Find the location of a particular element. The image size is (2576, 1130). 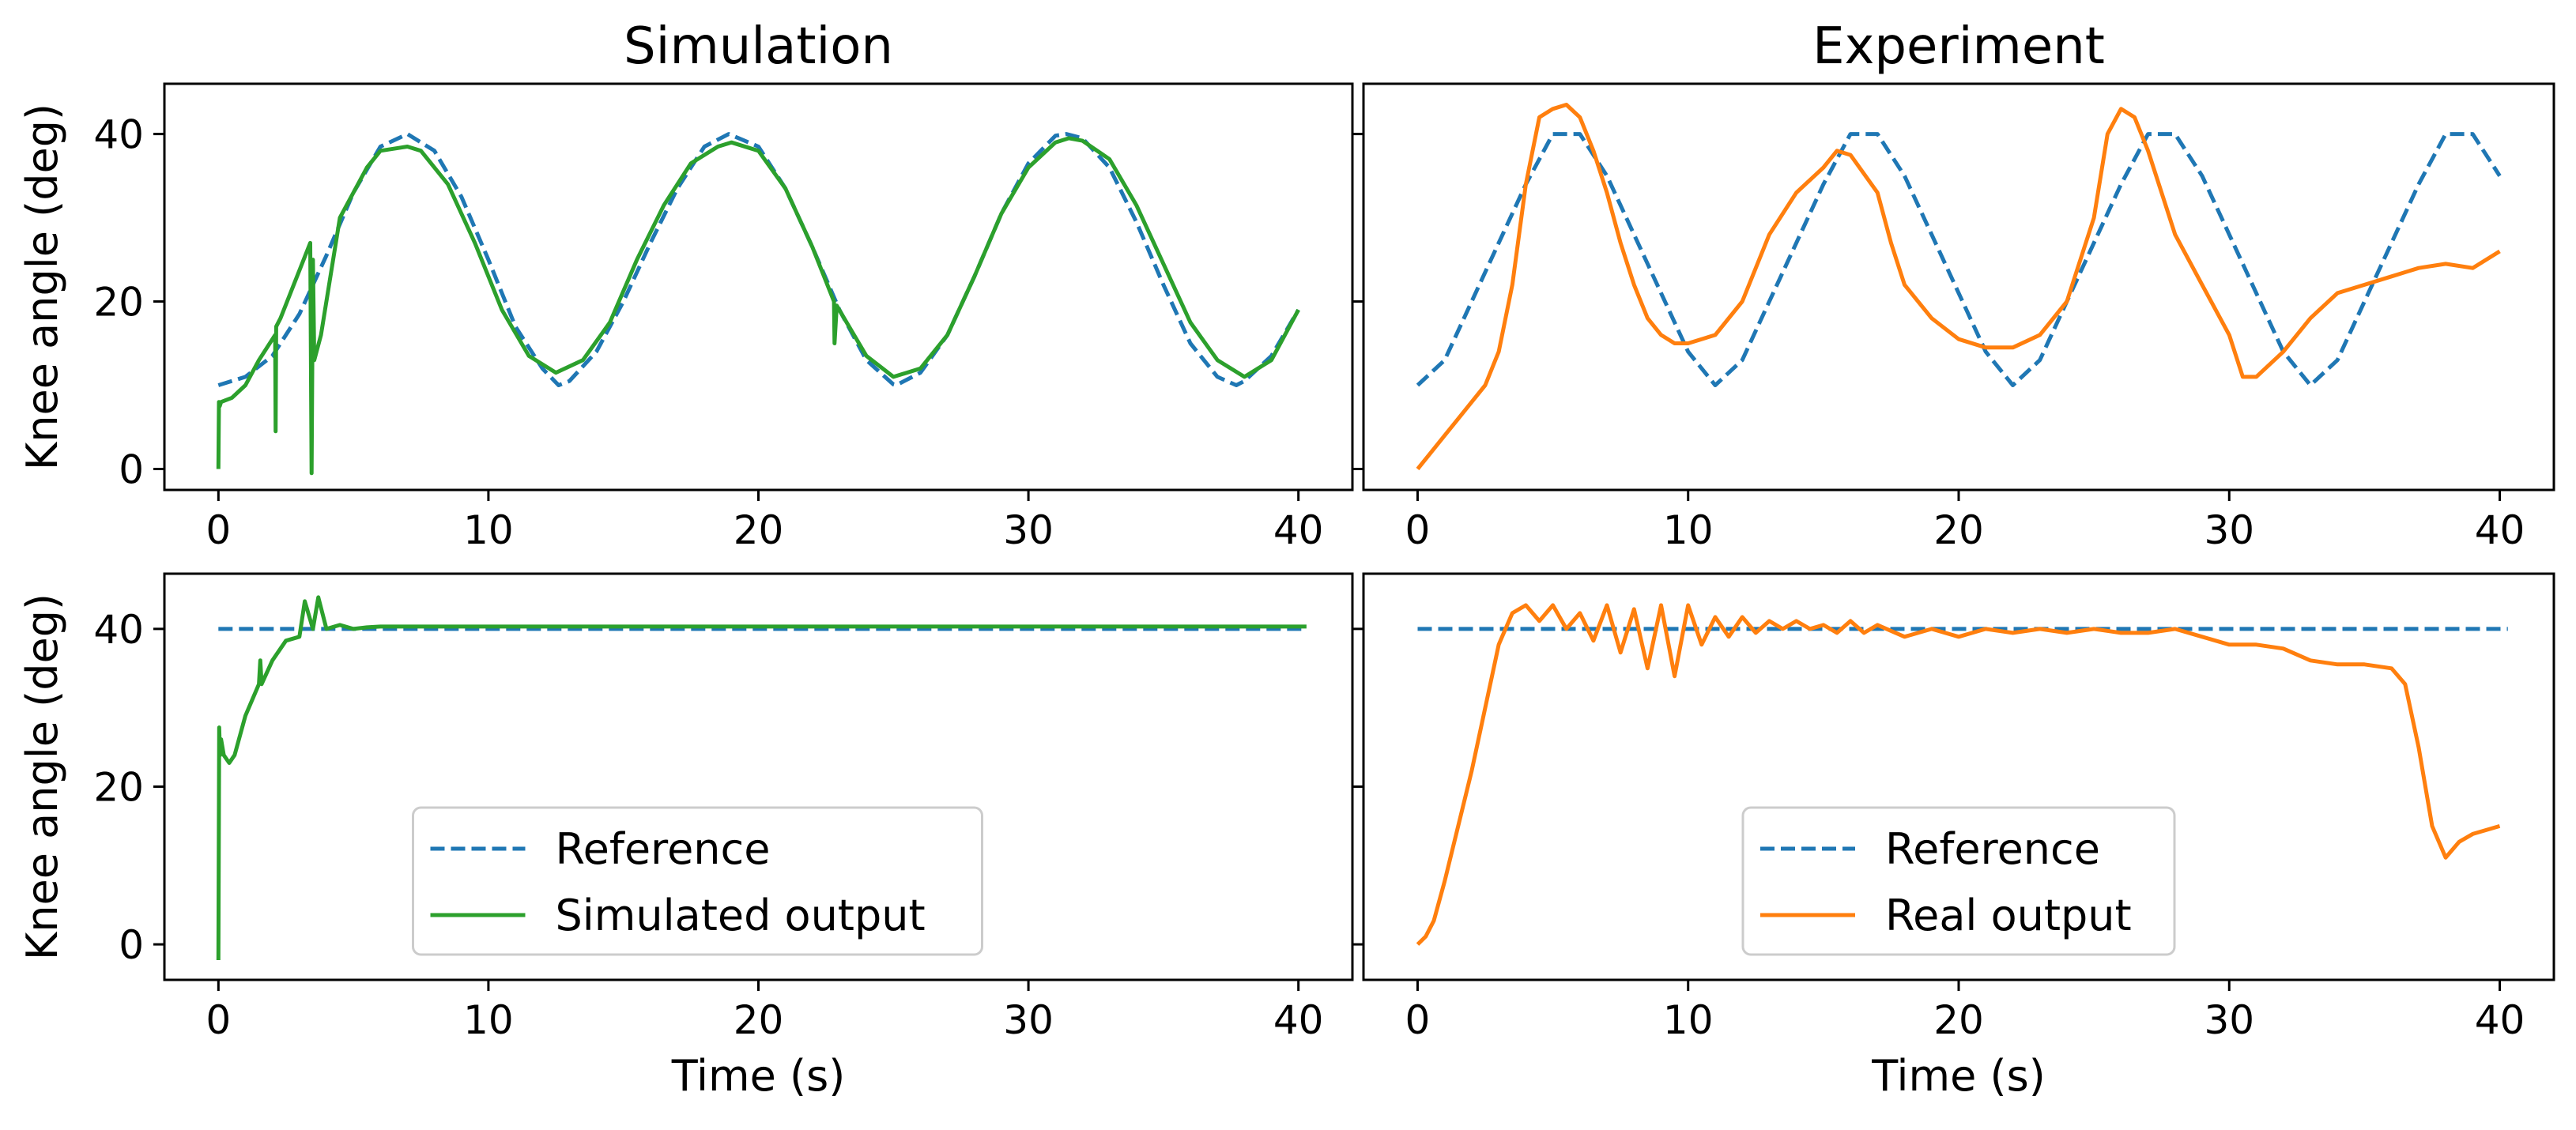

legend: Reference Real output is located at coordinates (1958, 881).